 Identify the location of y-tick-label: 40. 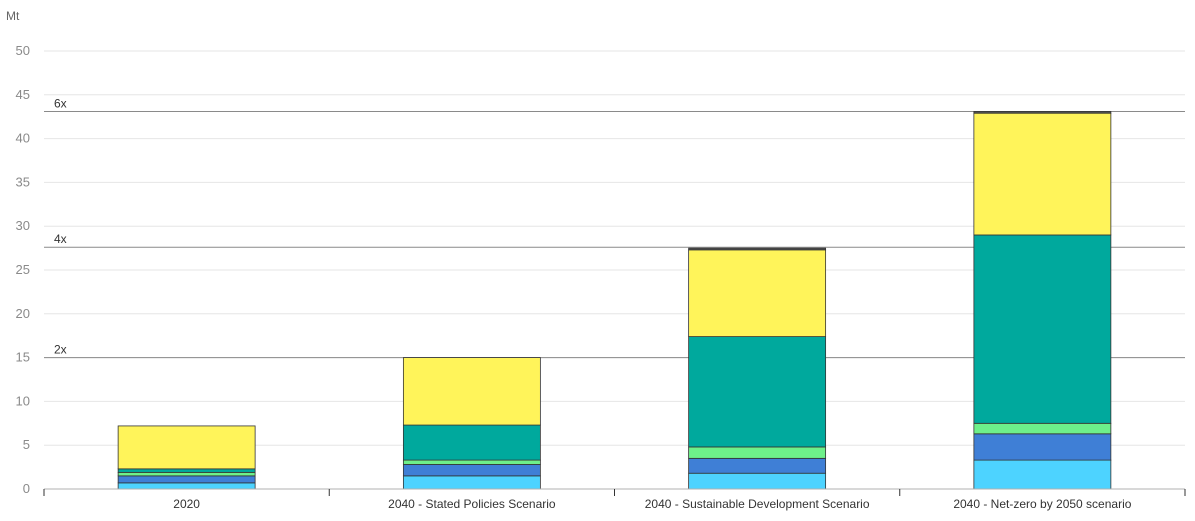
(23, 138).